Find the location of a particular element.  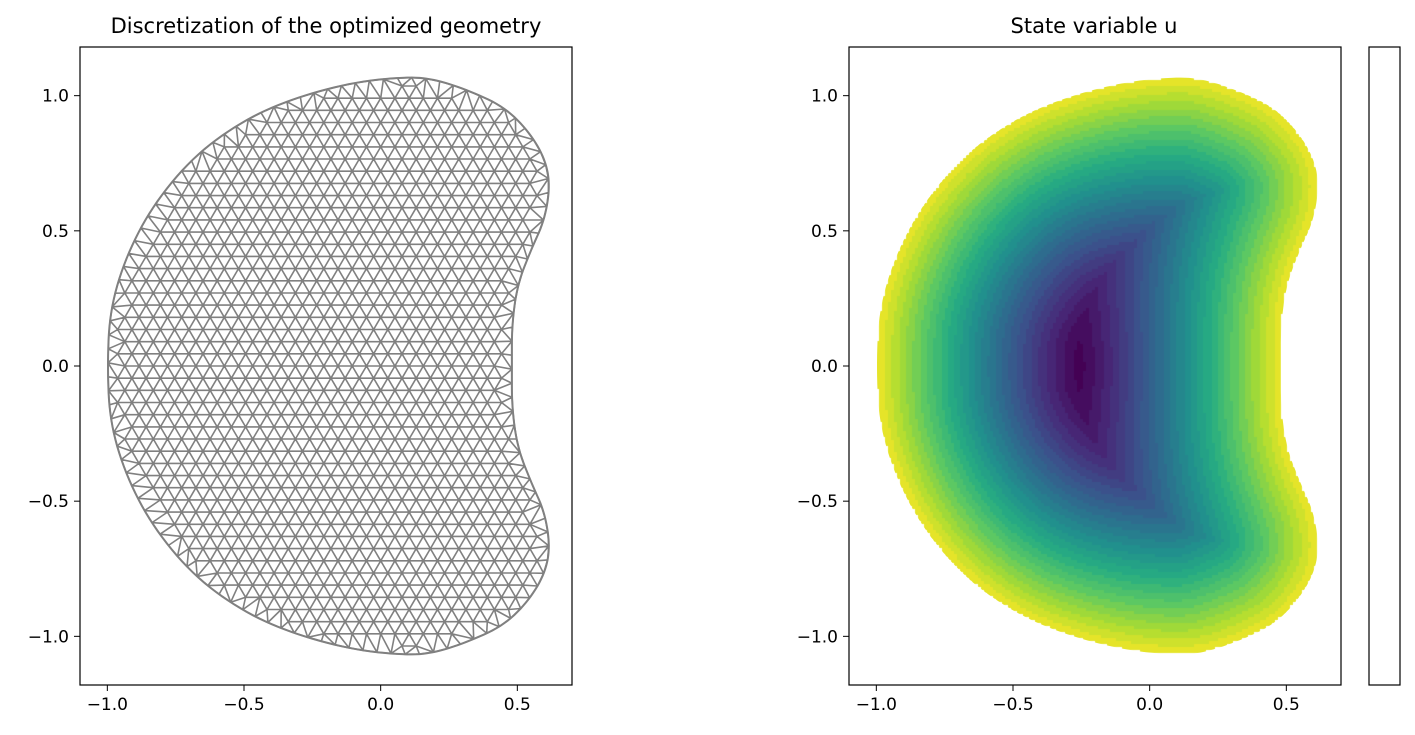

mesh-x-tick-label: −0.5 is located at coordinates (243, 705).